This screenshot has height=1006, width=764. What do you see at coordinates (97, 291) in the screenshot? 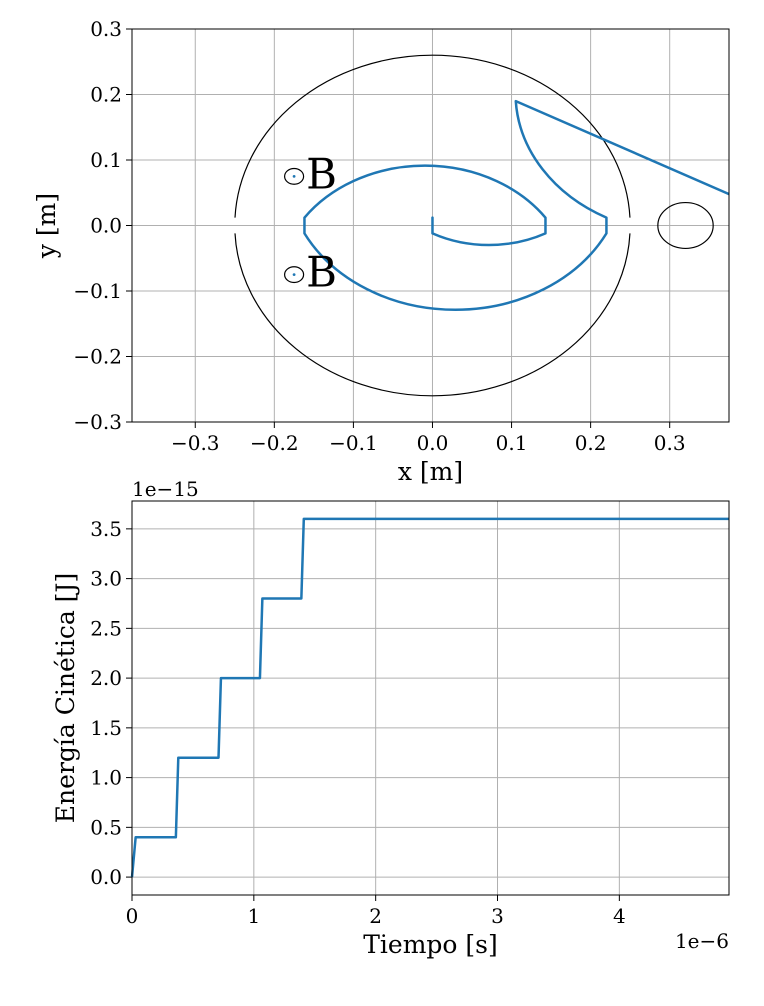
I see `y-tick-label: −0.1` at bounding box center [97, 291].